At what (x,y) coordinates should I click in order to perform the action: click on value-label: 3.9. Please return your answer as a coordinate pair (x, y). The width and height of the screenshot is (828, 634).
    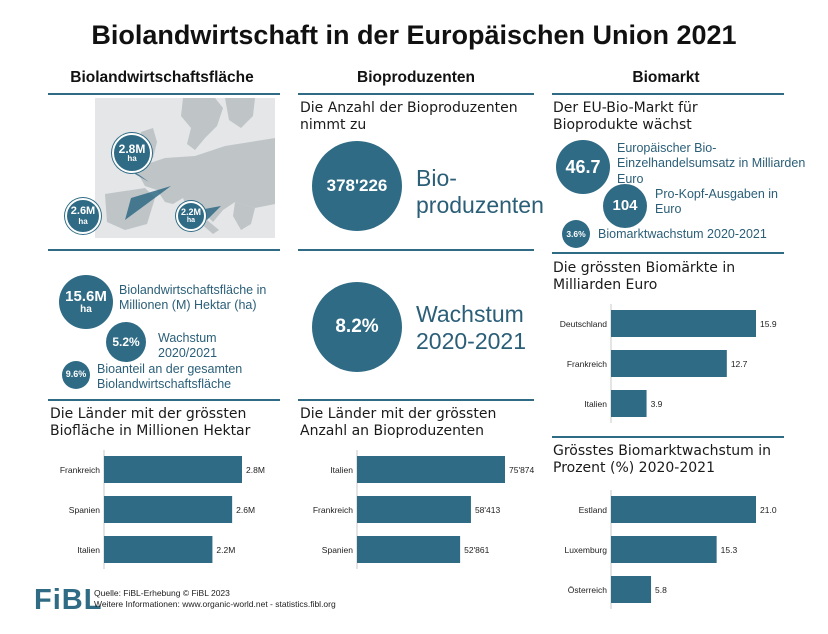
    Looking at the image, I should click on (657, 404).